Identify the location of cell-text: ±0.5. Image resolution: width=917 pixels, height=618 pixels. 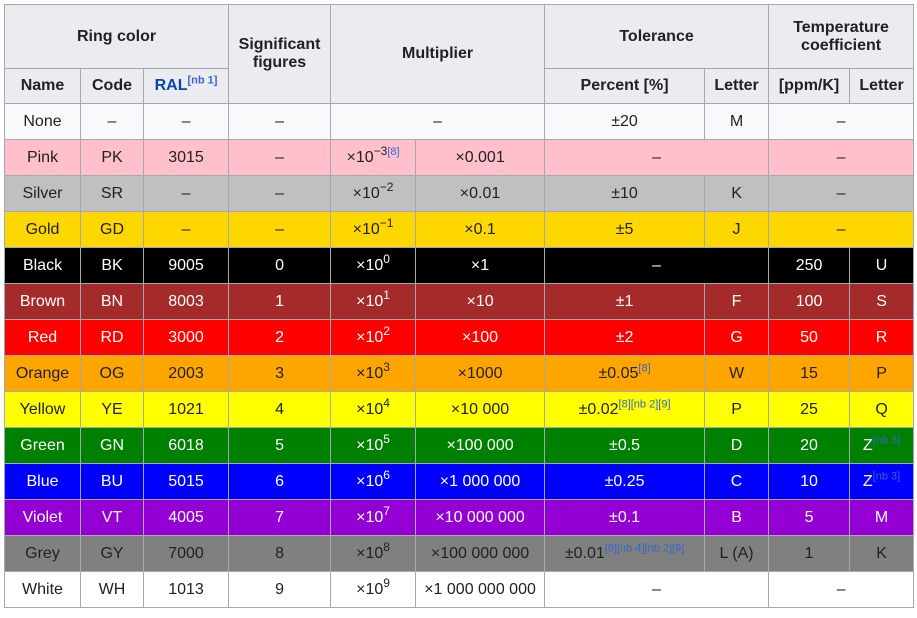
(625, 445).